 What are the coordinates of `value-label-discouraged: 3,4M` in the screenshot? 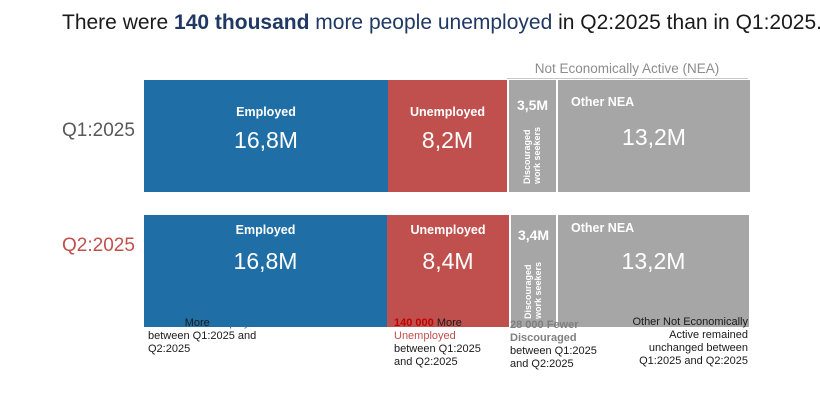 It's located at (533, 235).